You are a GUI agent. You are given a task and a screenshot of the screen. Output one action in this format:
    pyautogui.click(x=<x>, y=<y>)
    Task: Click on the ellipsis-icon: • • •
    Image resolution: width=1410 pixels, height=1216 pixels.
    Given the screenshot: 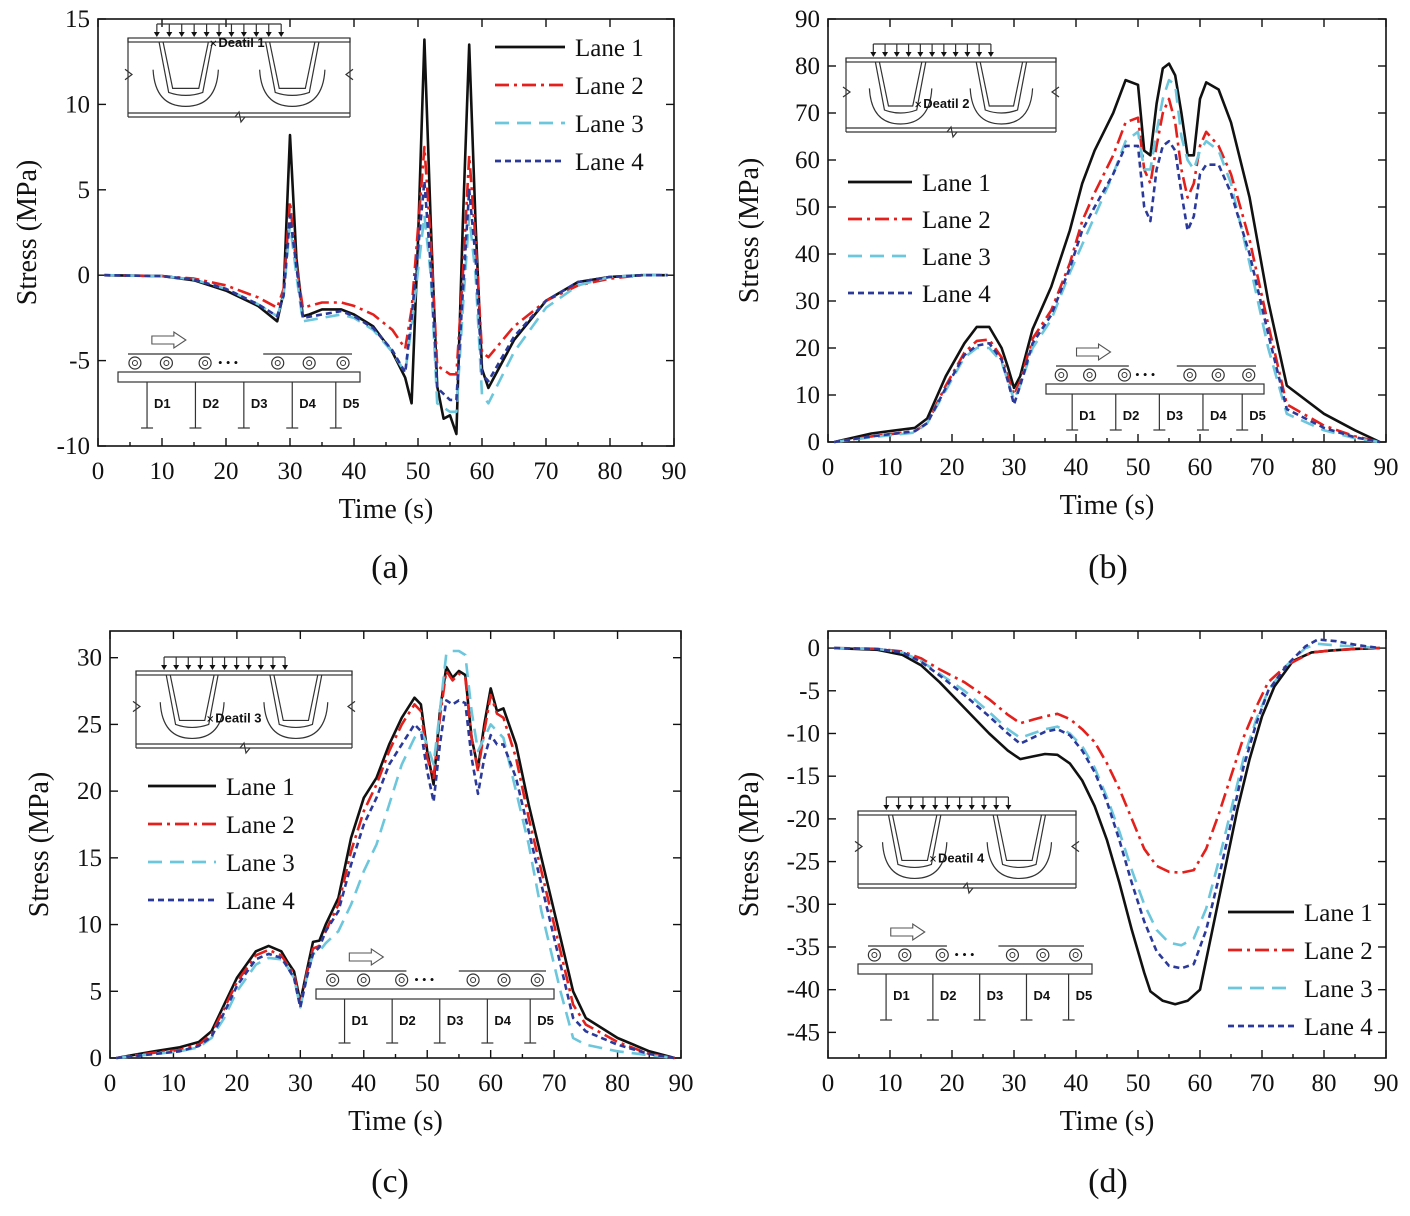 What is the action you would take?
    pyautogui.click(x=1145, y=374)
    